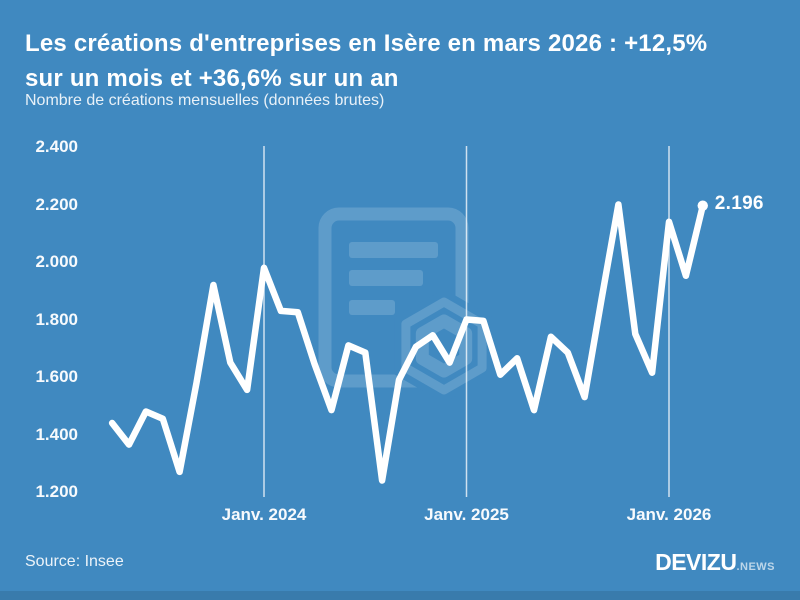 The width and height of the screenshot is (800, 600). I want to click on y-tick-label: 1.800, so click(56, 319).